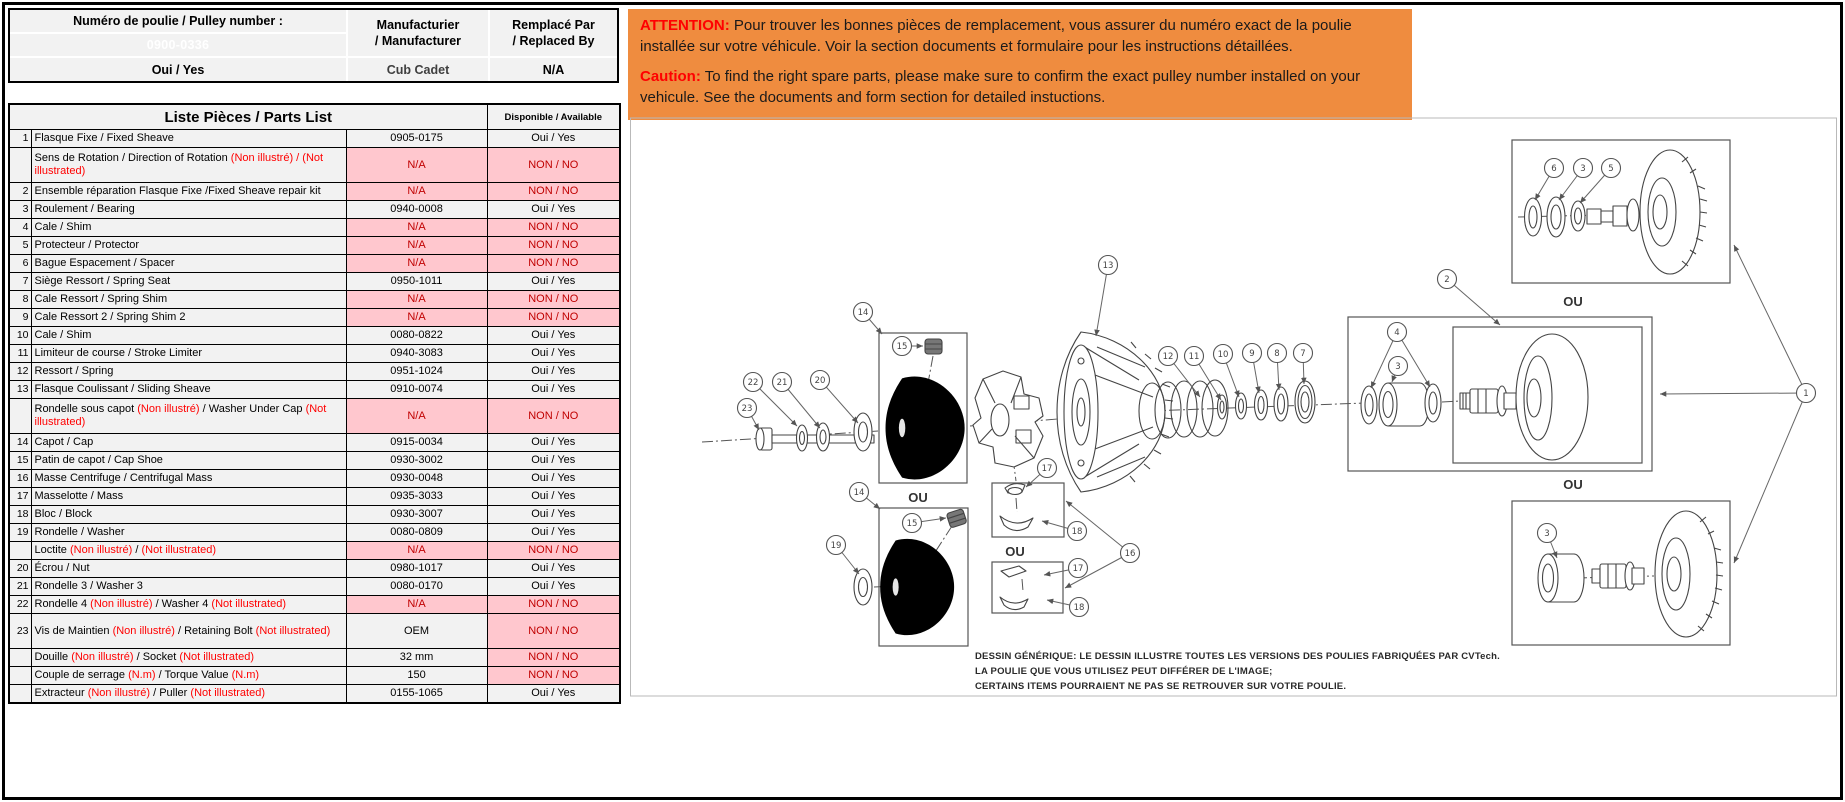 Image resolution: width=1845 pixels, height=802 pixels. What do you see at coordinates (248, 116) in the screenshot?
I see `parts-table-title: Liste Pièces / Parts List` at bounding box center [248, 116].